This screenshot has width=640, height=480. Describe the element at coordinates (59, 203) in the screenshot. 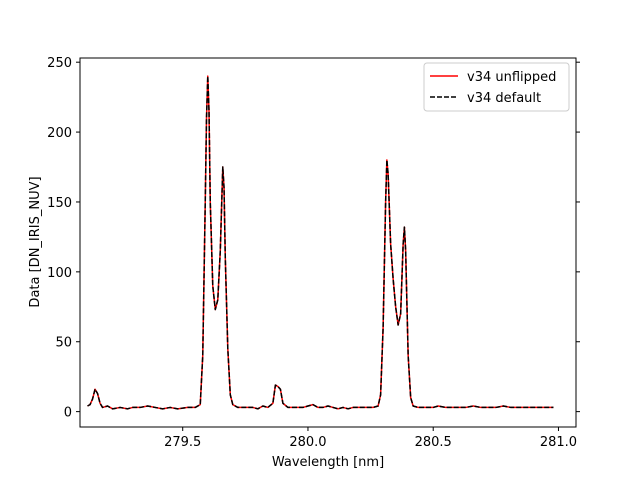

I see `y-tick-label: 150` at that location.